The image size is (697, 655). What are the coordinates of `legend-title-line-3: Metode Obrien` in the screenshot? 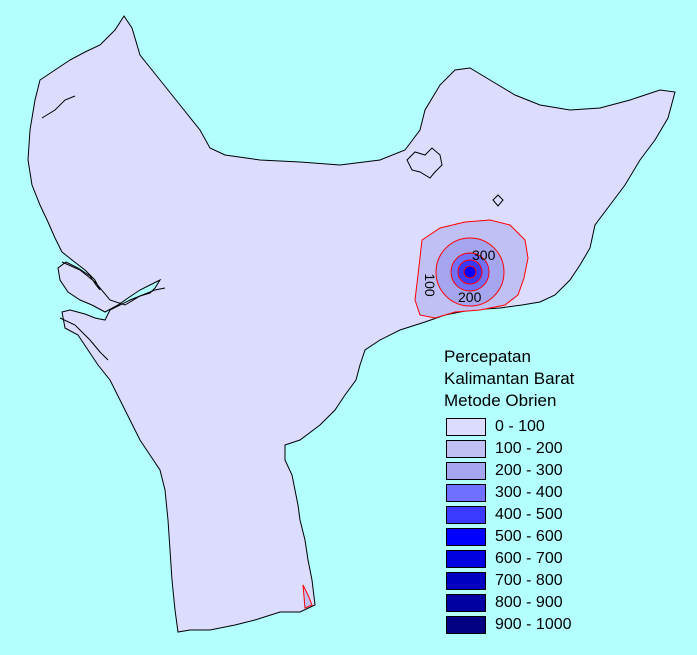 It's located at (500, 400).